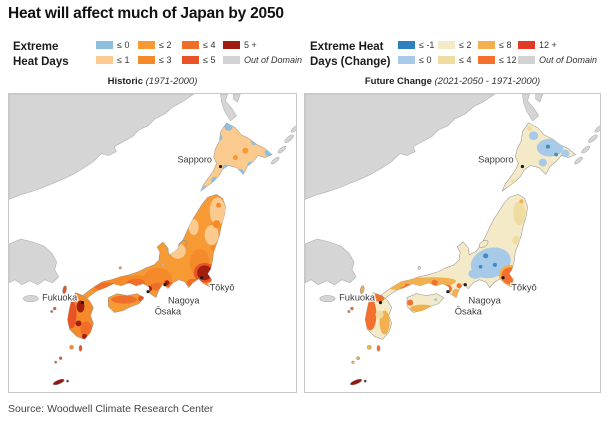  What do you see at coordinates (557, 45) in the screenshot?
I see `legend-item: 12 +` at bounding box center [557, 45].